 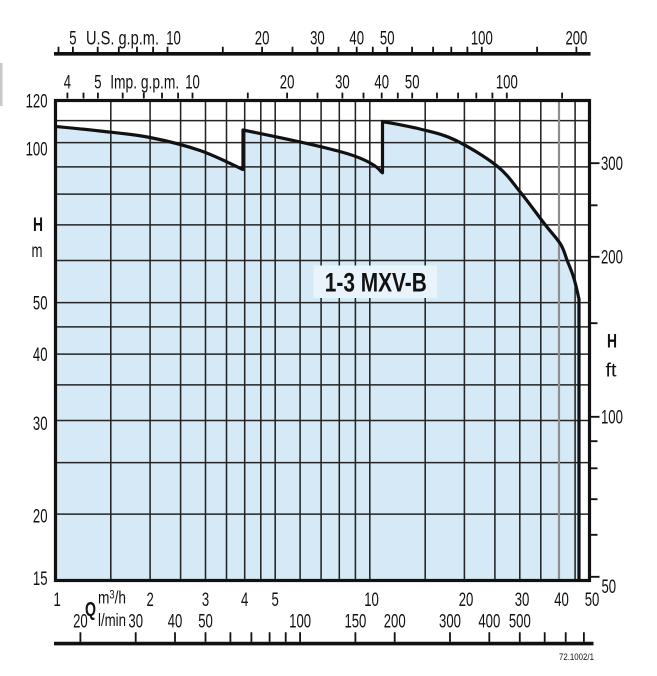 What do you see at coordinates (576, 657) in the screenshot?
I see `svg-text: 72.1002/1` at bounding box center [576, 657].